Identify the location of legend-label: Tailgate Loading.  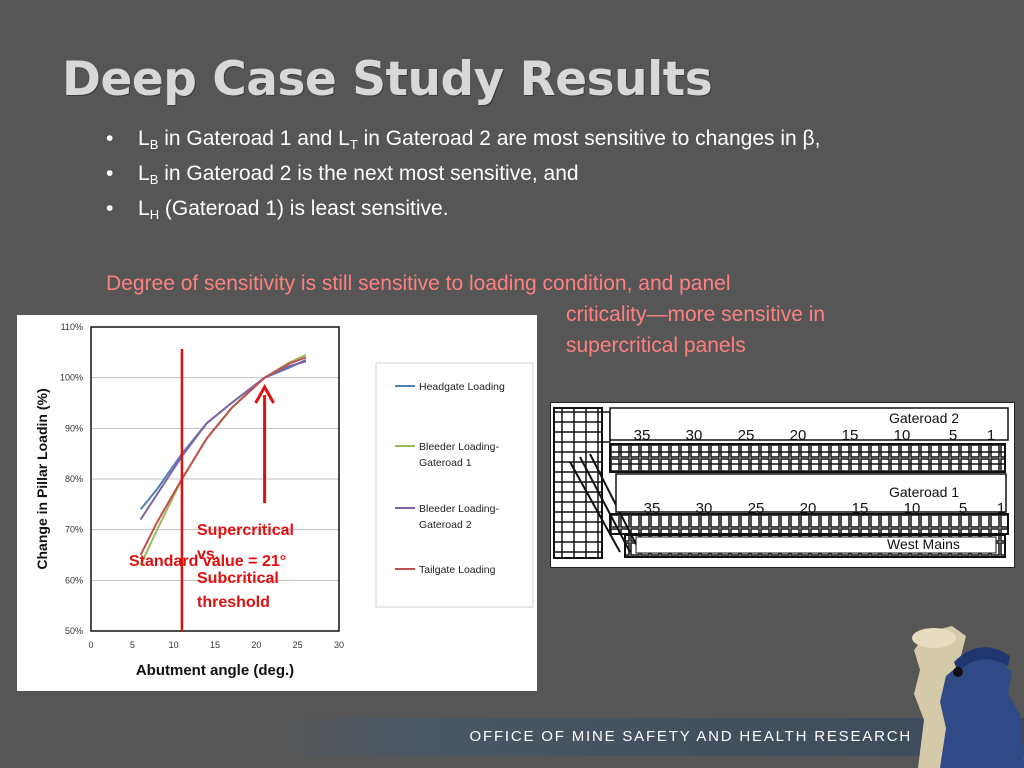
(457, 570).